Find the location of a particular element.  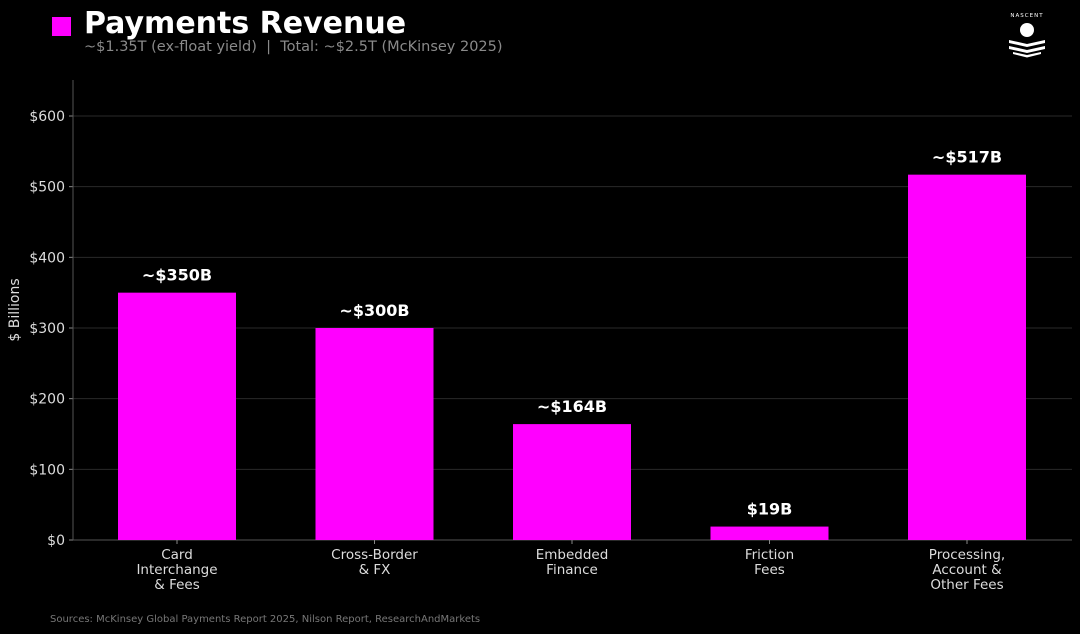

x-tick-label: Cross-Border & FX is located at coordinates (374, 562).